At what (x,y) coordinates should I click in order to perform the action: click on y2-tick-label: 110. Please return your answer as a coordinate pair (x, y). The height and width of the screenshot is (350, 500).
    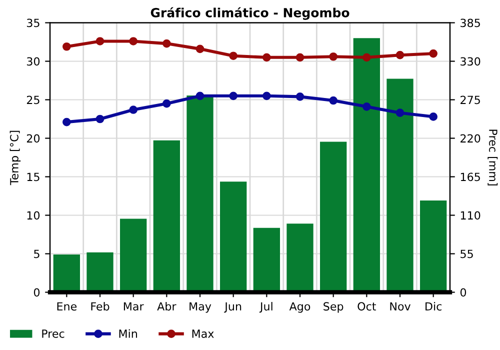
    Looking at the image, I should click on (470, 215).